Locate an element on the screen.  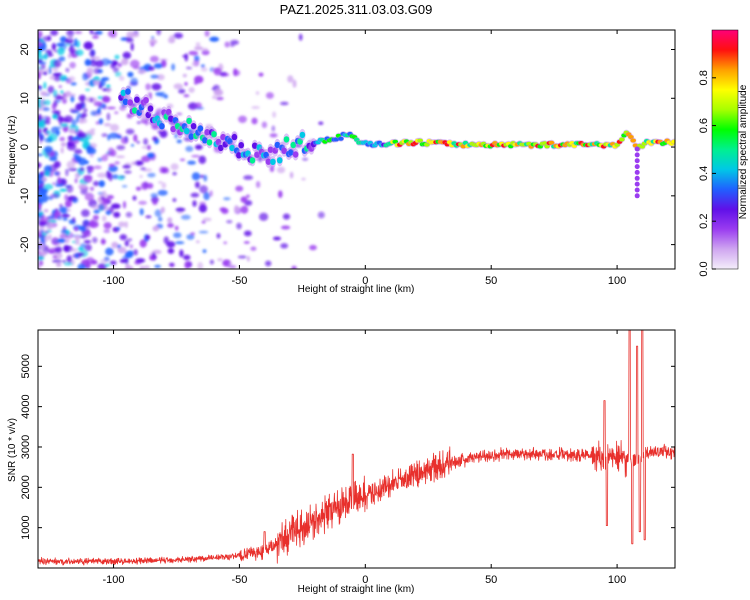
y-tick-label: -20 is located at coordinates (25, 245).